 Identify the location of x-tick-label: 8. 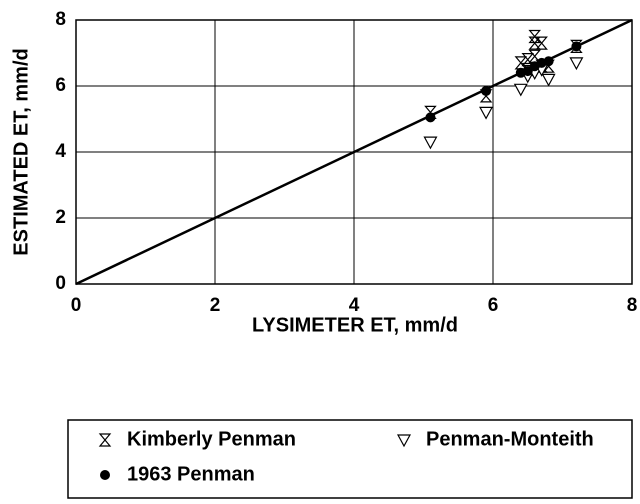
(632, 305).